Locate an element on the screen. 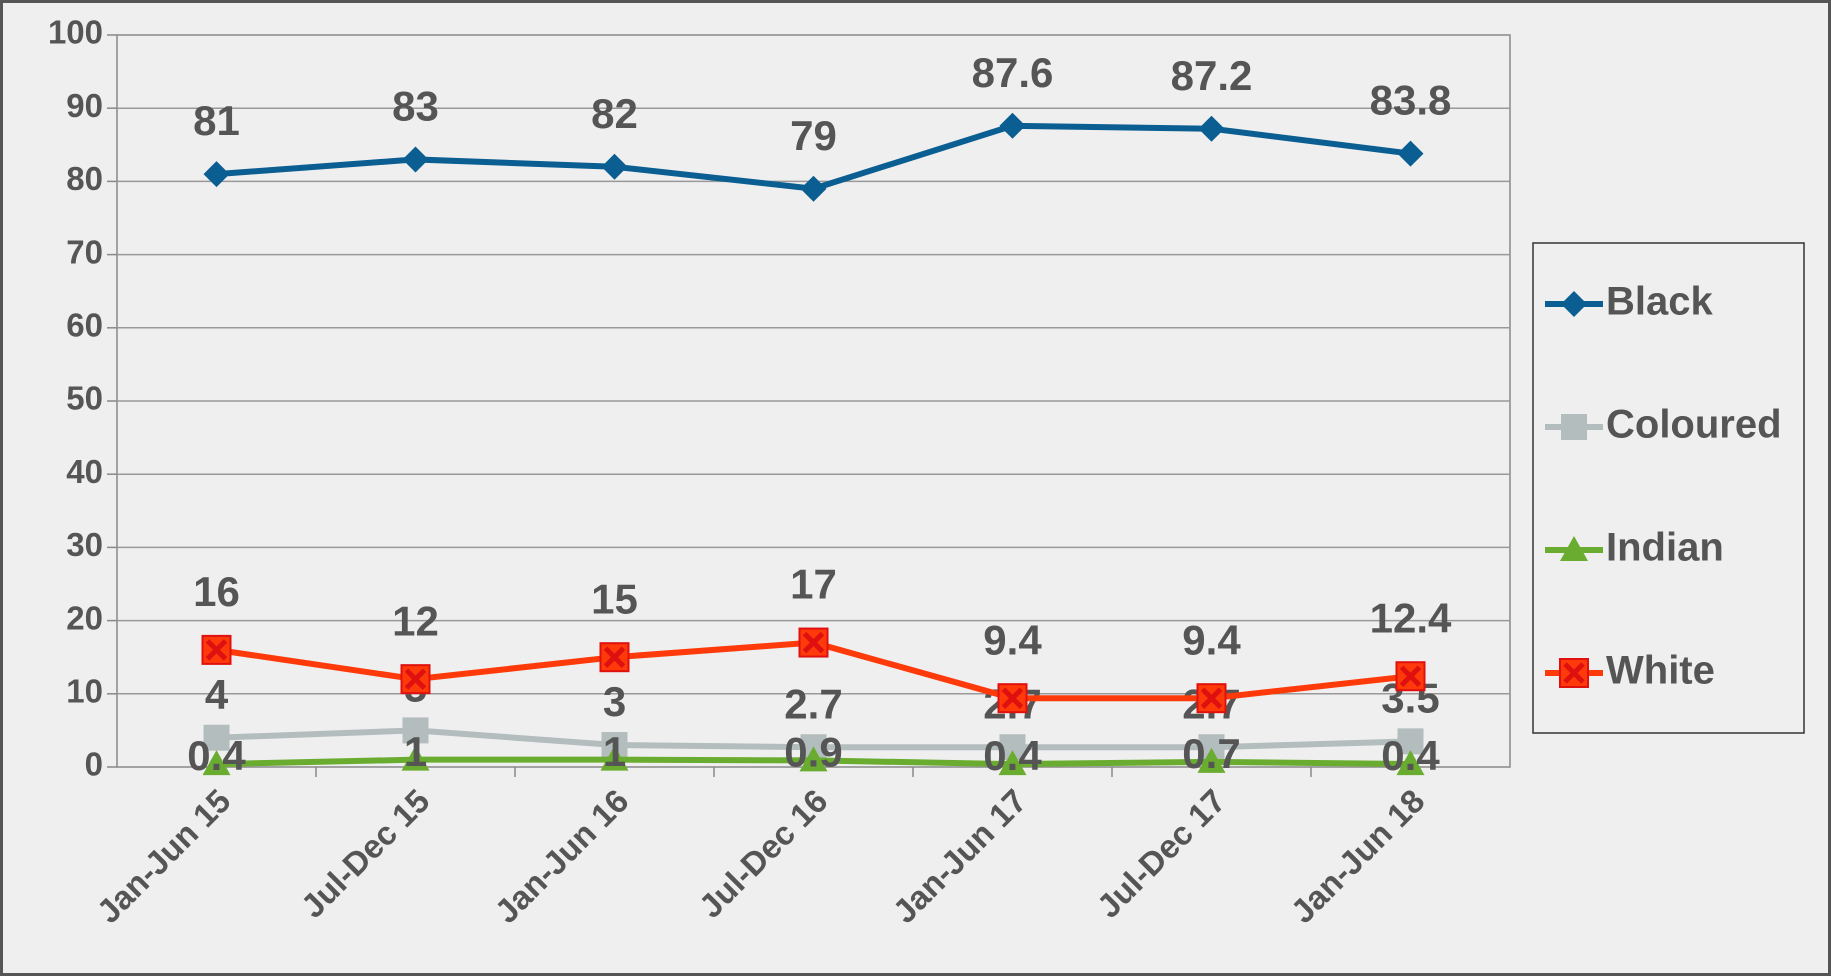 The image size is (1831, 976). data-label: 83.8 is located at coordinates (1411, 100).